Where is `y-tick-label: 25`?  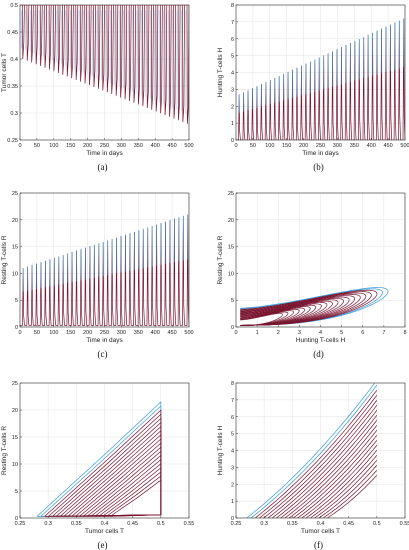 y-tick-label: 25 is located at coordinates (15, 194).